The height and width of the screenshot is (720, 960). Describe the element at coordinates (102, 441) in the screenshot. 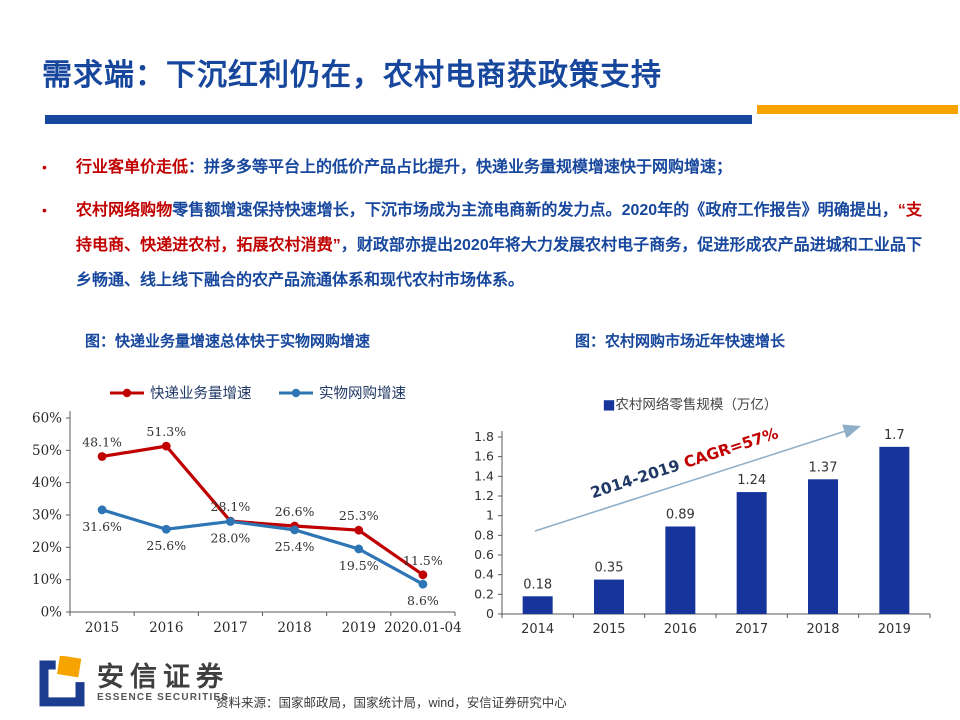

I see `svg-text: 48.1%` at that location.